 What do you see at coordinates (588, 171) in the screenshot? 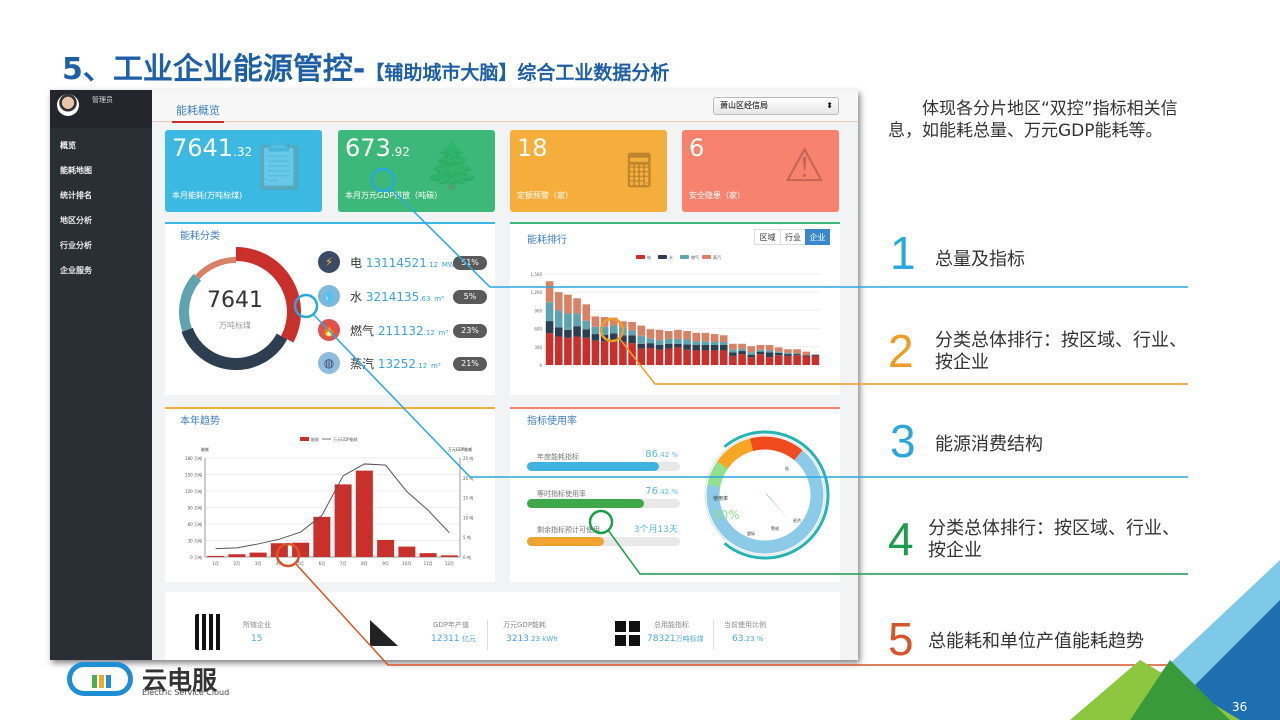
I see `card-quota-warning: 18 🖩 定额预警（家）` at bounding box center [588, 171].